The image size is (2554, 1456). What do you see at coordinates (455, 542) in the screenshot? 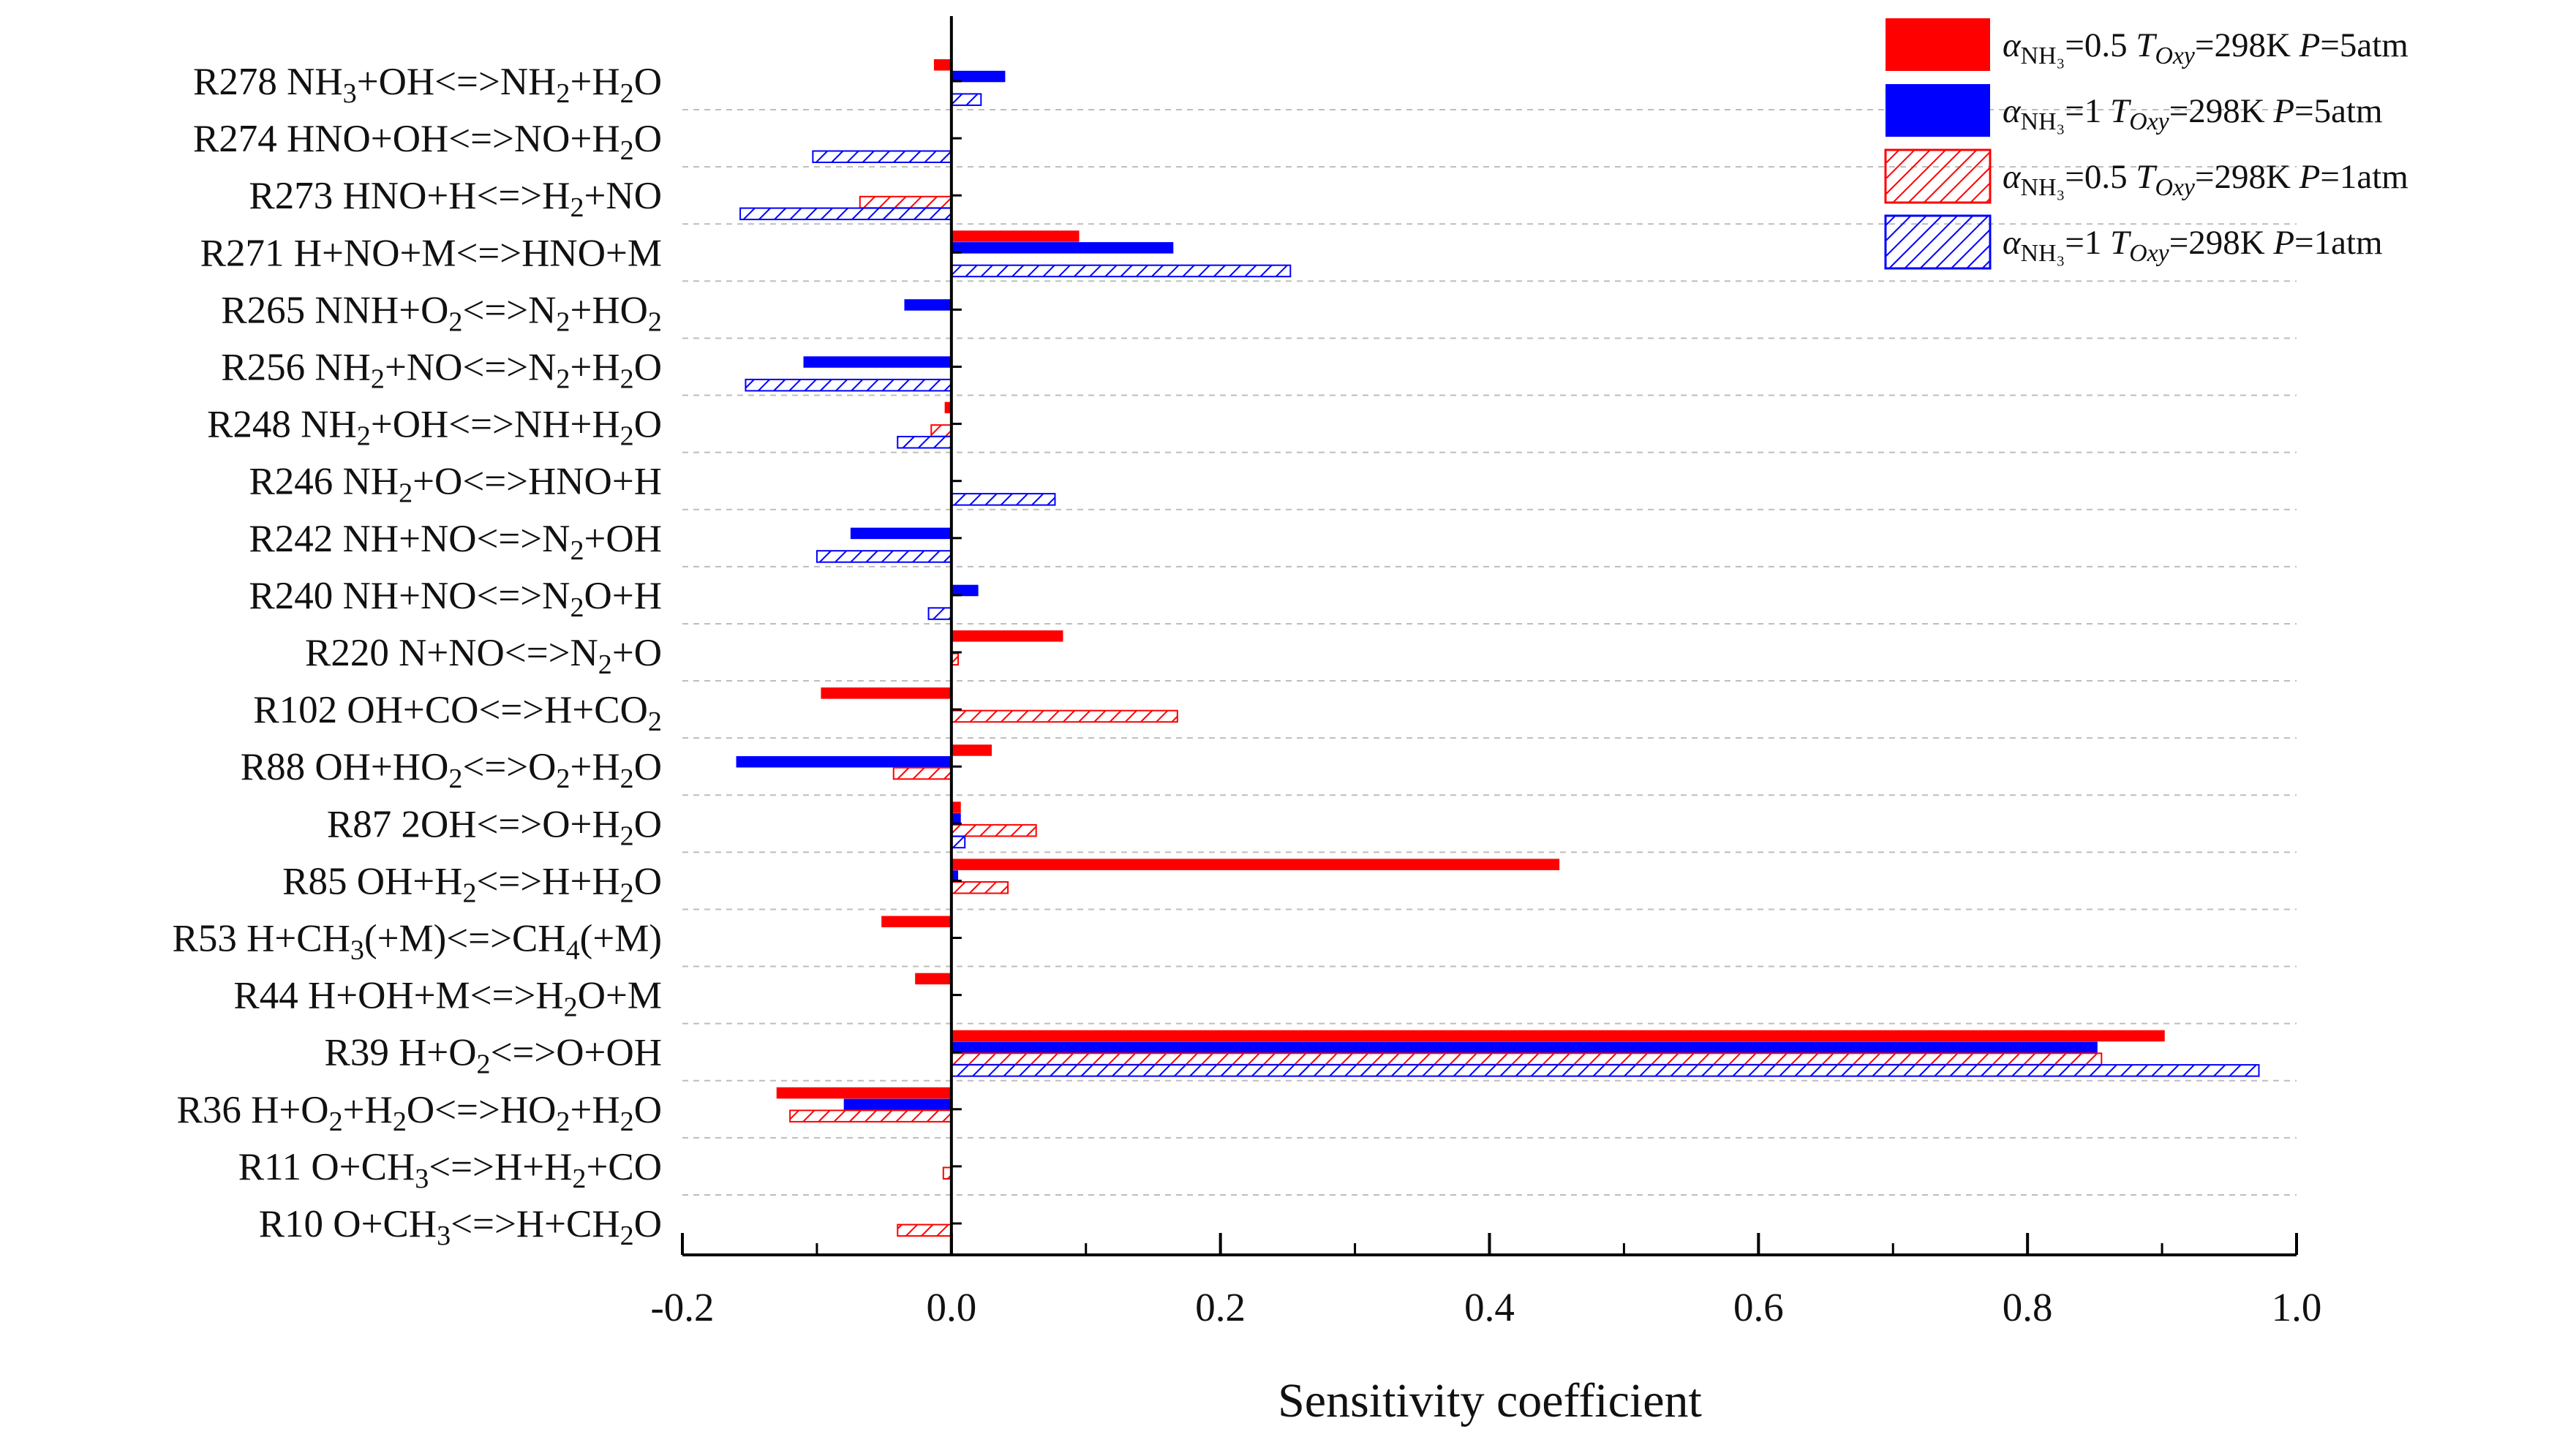
I see `category-label: R242 NH+NO<=>N2+OH` at bounding box center [455, 542].